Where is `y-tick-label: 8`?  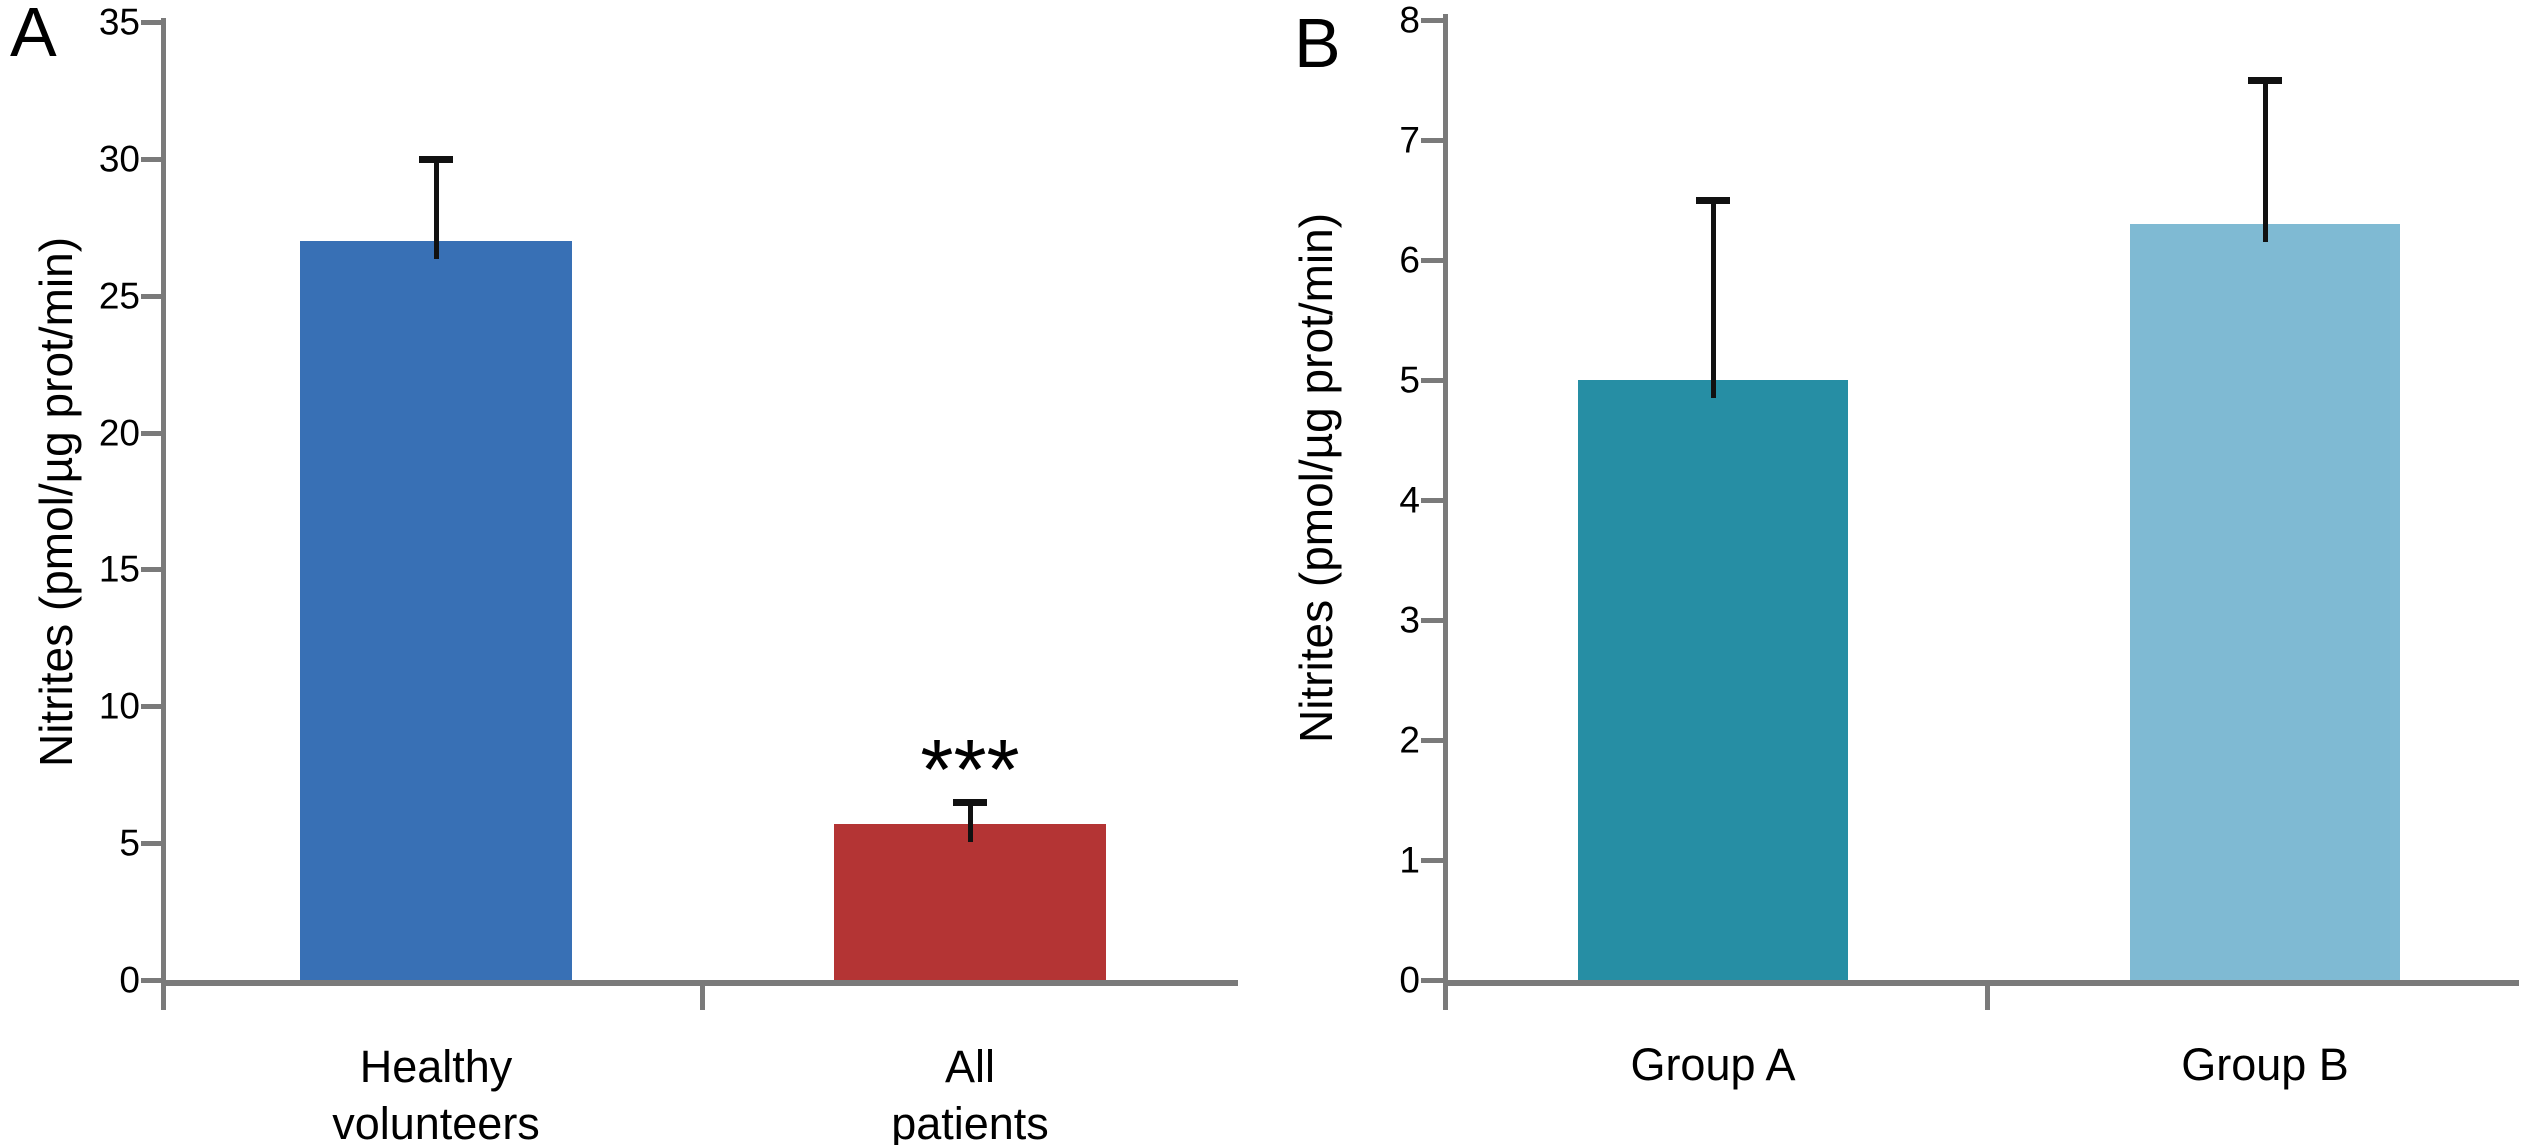 y-tick-label: 8 is located at coordinates (1409, 20).